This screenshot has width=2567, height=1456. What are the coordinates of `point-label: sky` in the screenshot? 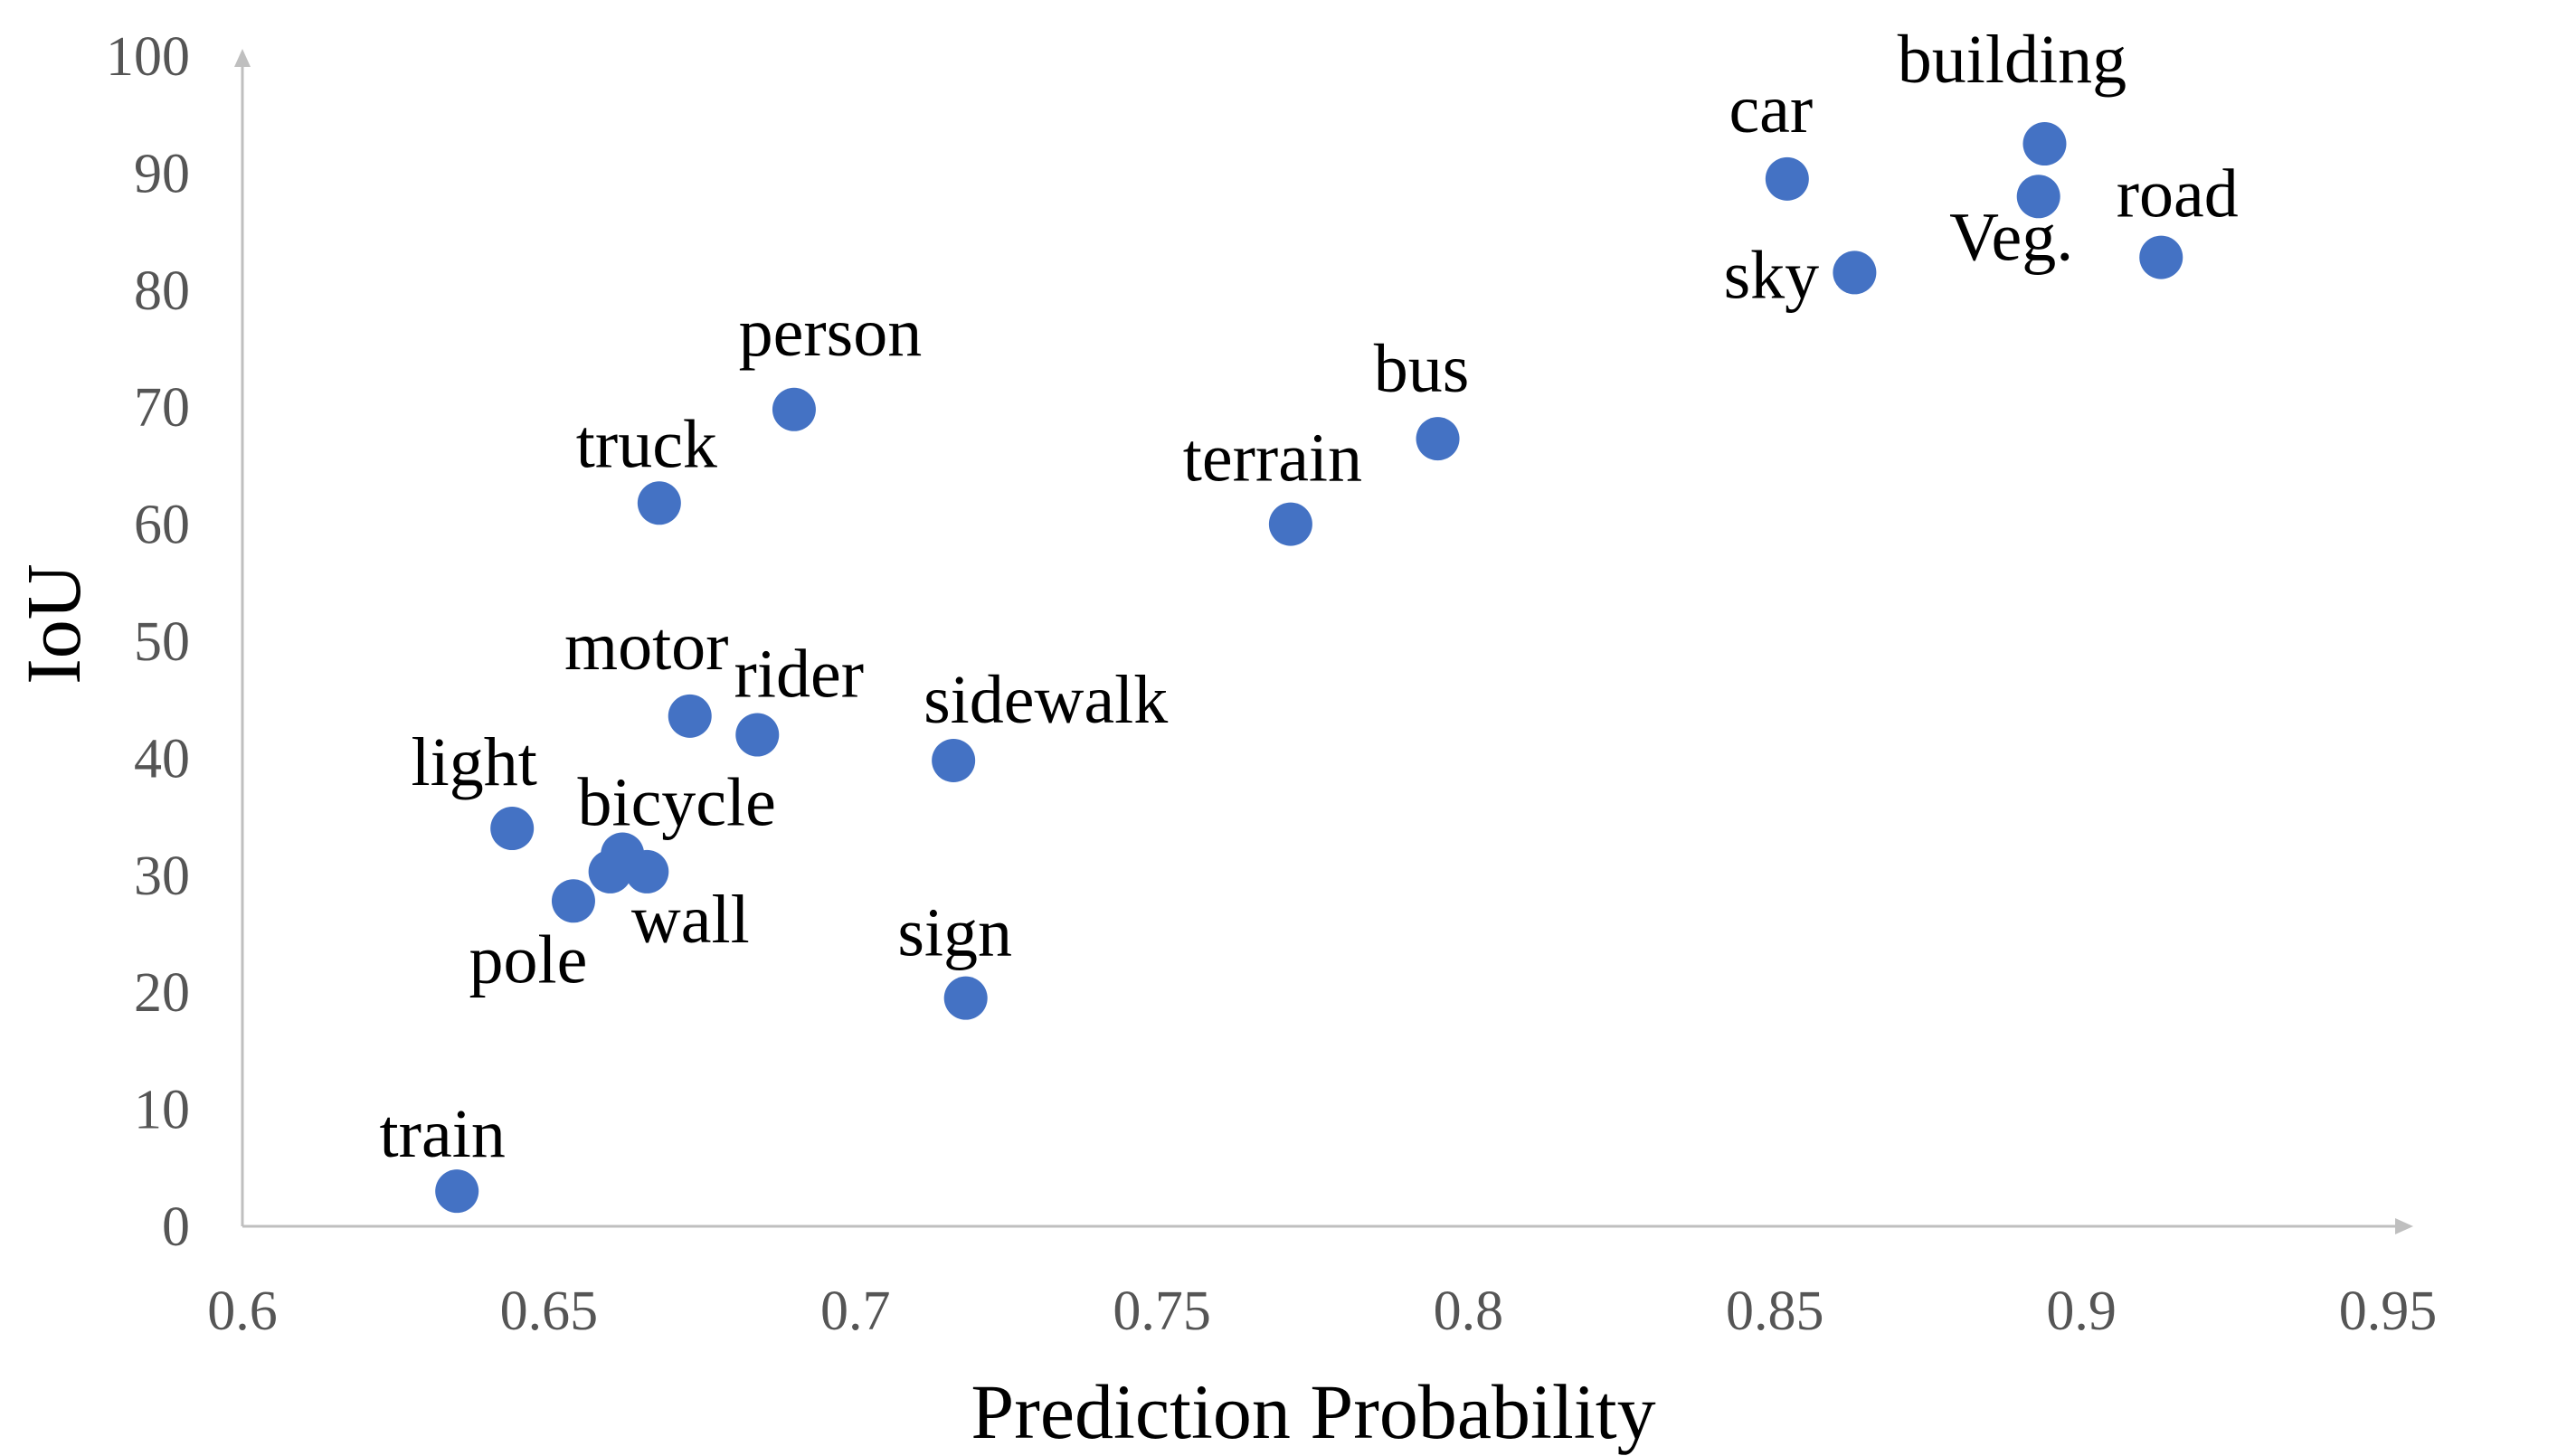 It's located at (1772, 275).